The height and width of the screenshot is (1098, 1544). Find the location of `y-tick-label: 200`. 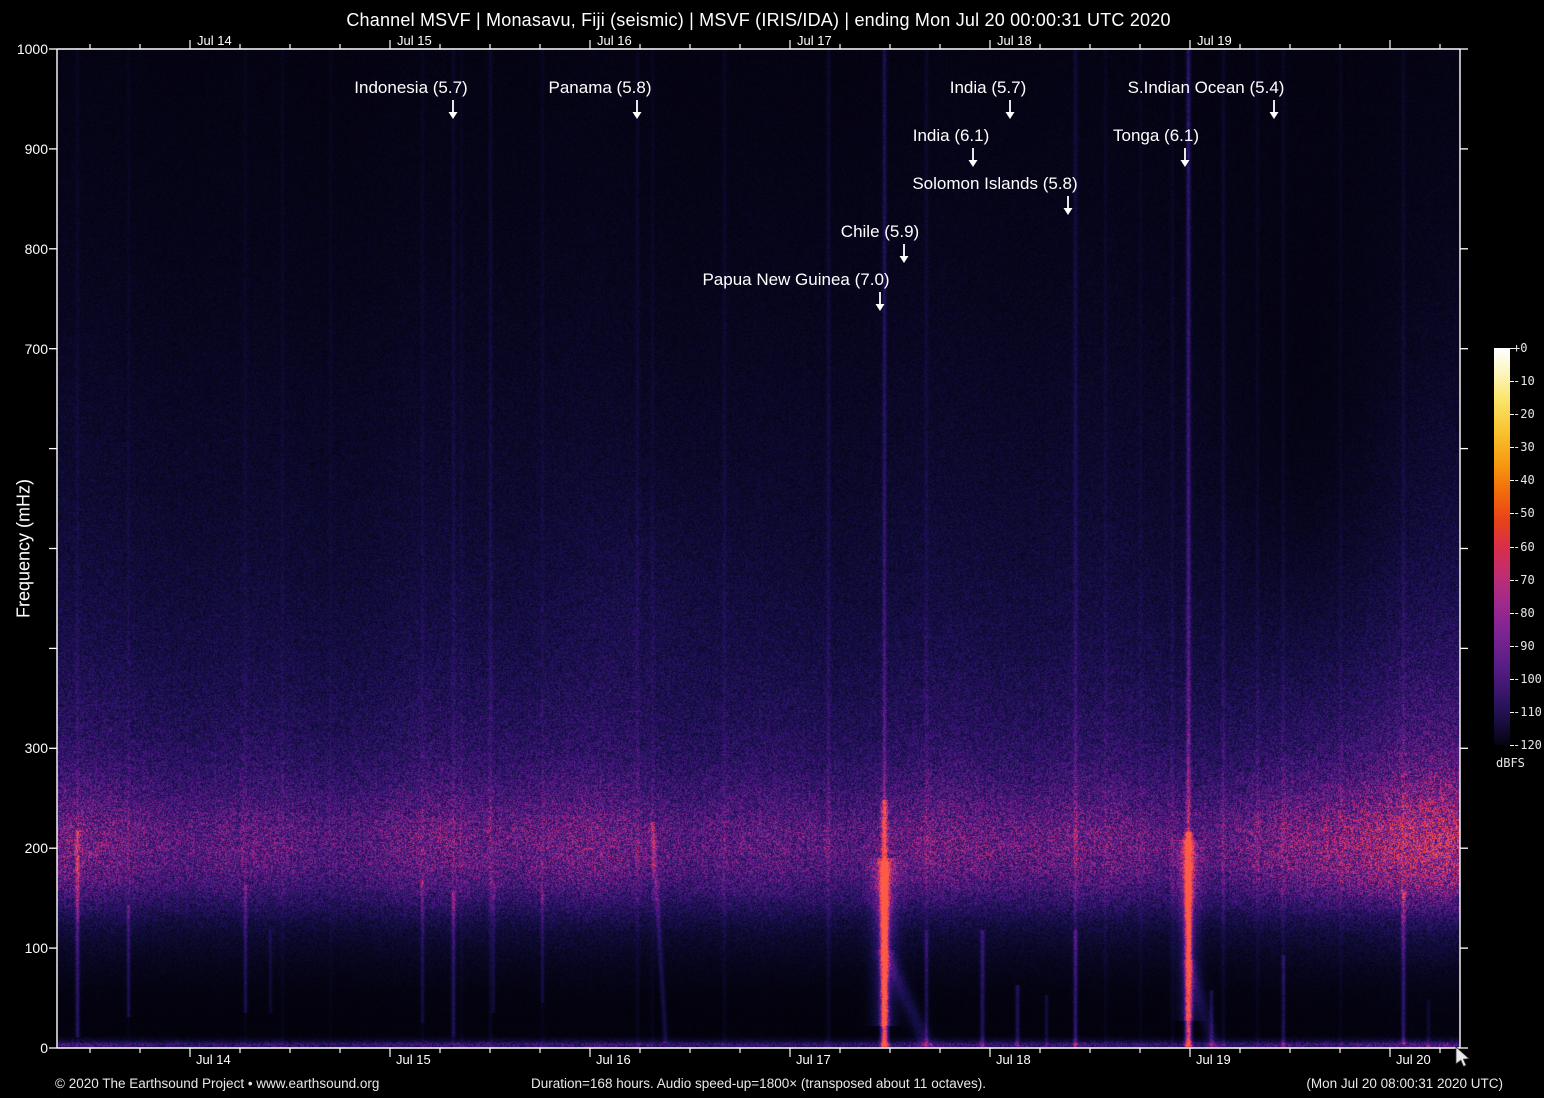

y-tick-label: 200 is located at coordinates (36, 848).